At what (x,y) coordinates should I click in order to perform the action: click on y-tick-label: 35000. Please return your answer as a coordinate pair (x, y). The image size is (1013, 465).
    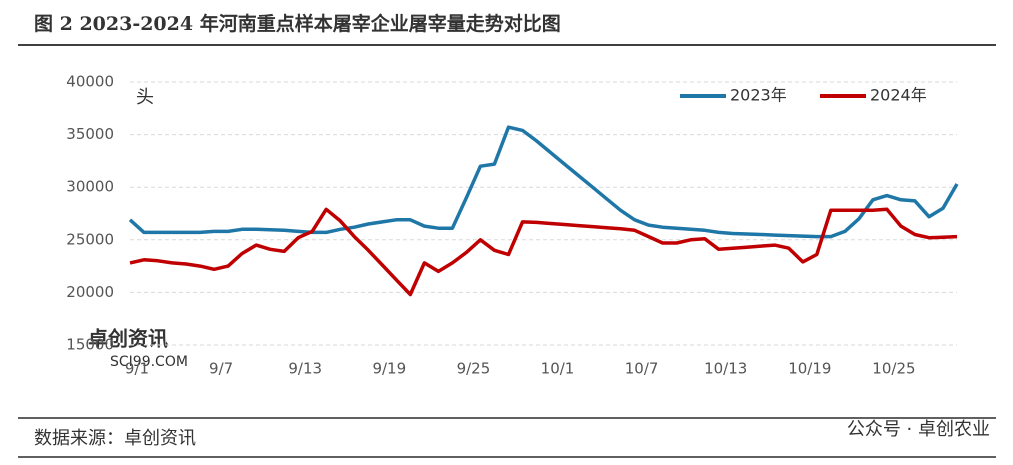
    Looking at the image, I should click on (90, 134).